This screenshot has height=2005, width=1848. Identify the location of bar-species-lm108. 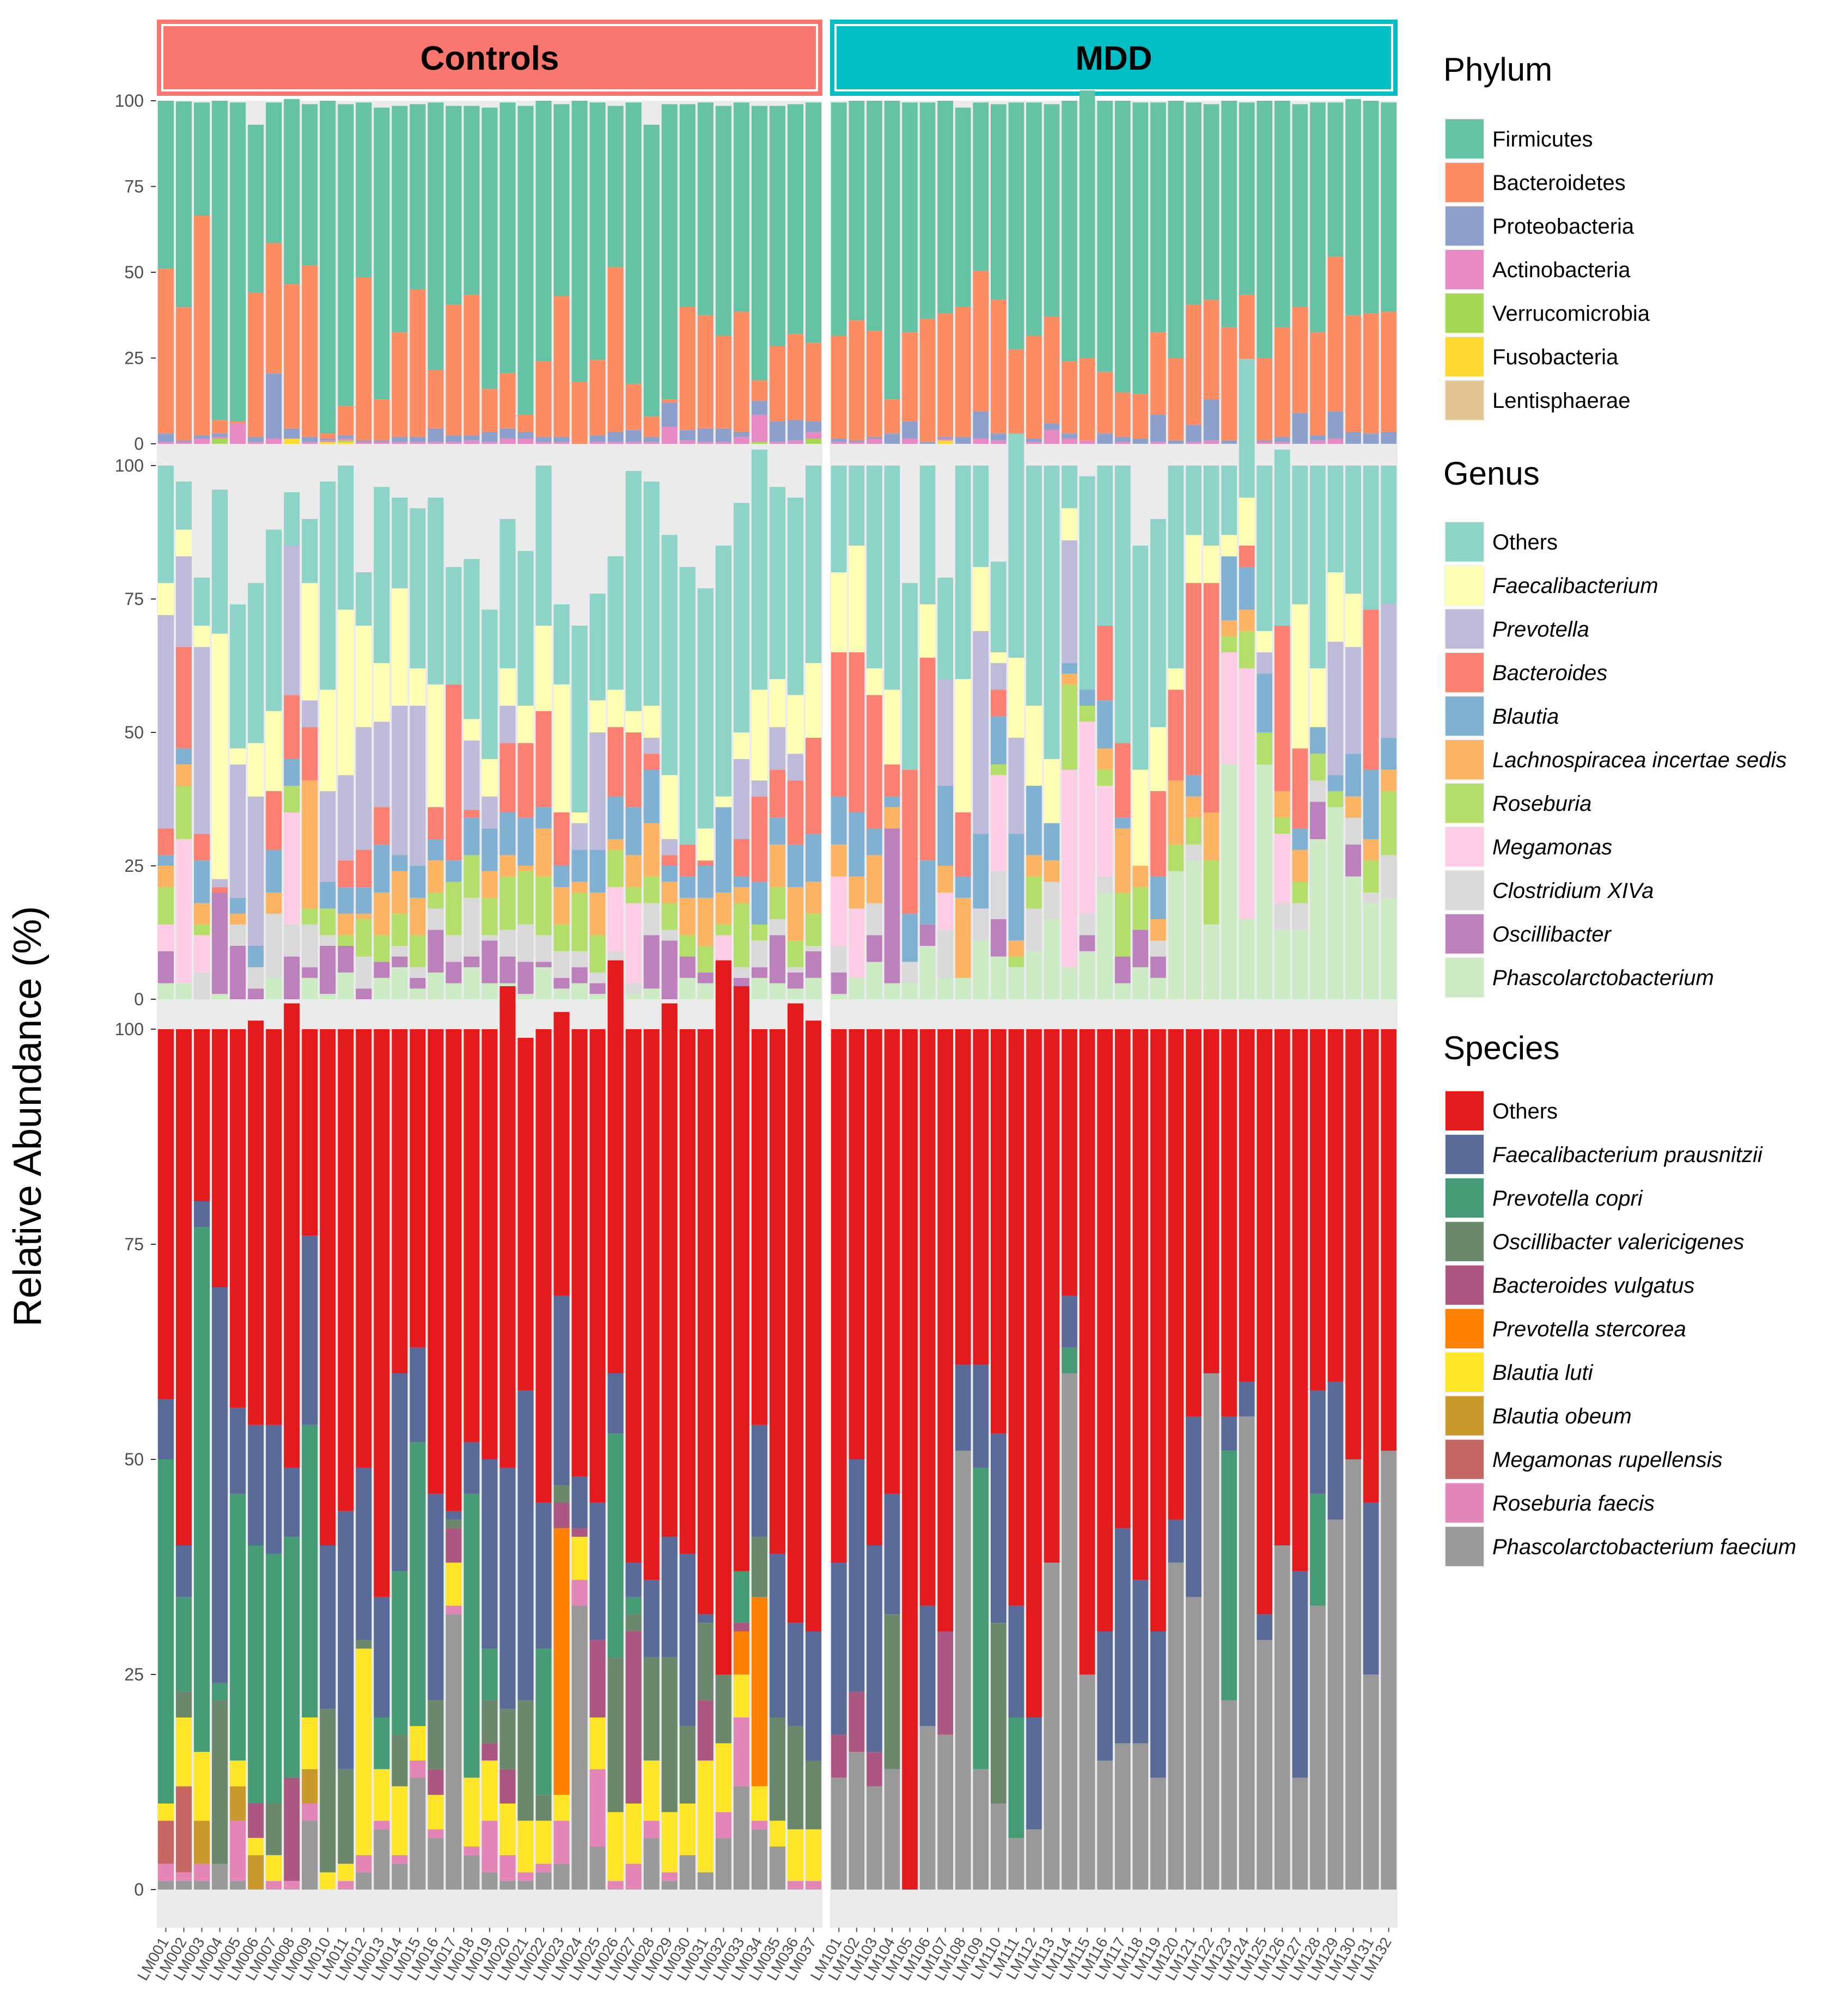
(963, 1459).